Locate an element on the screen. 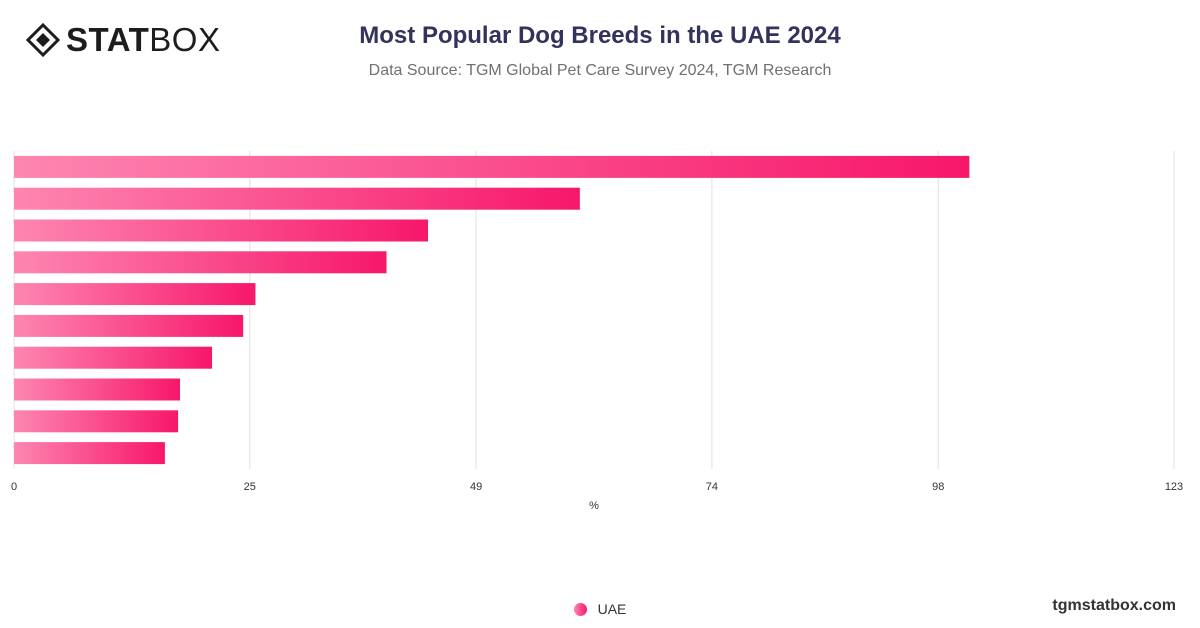  legend: UAE is located at coordinates (600, 609).